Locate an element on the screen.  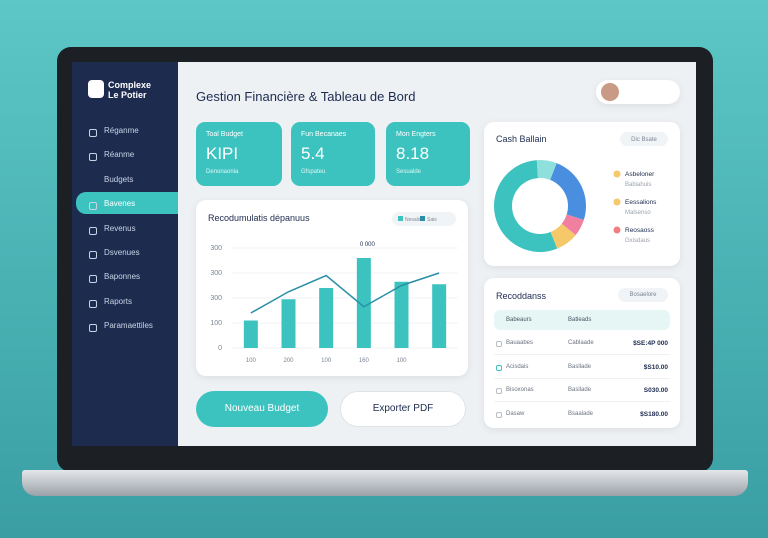
kpi-value: 5.4 is located at coordinates (313, 153).